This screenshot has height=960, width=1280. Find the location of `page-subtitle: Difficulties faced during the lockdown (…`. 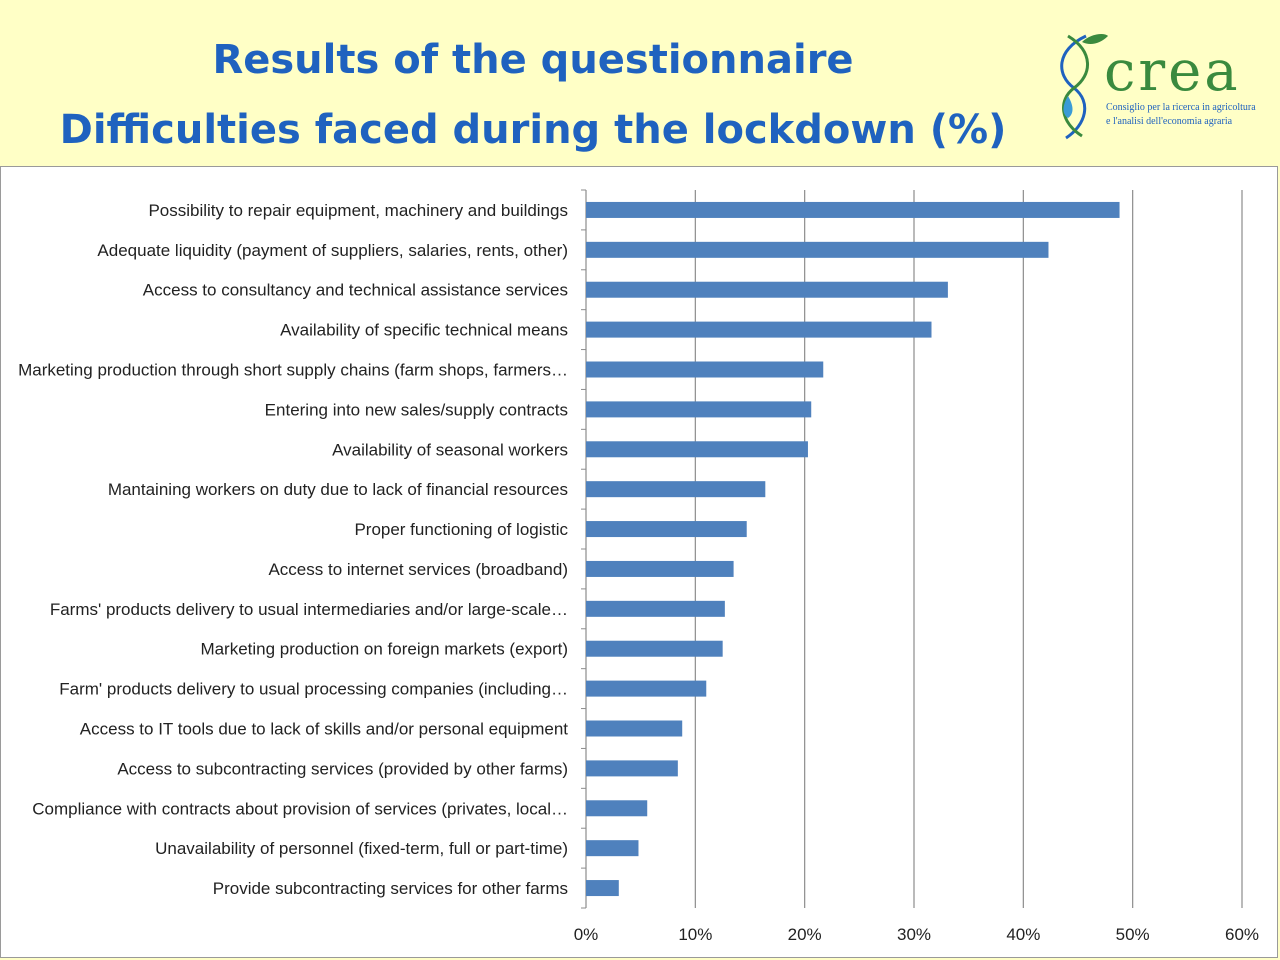

page-subtitle: Difficulties faced during the lockdown (… is located at coordinates (533, 130).